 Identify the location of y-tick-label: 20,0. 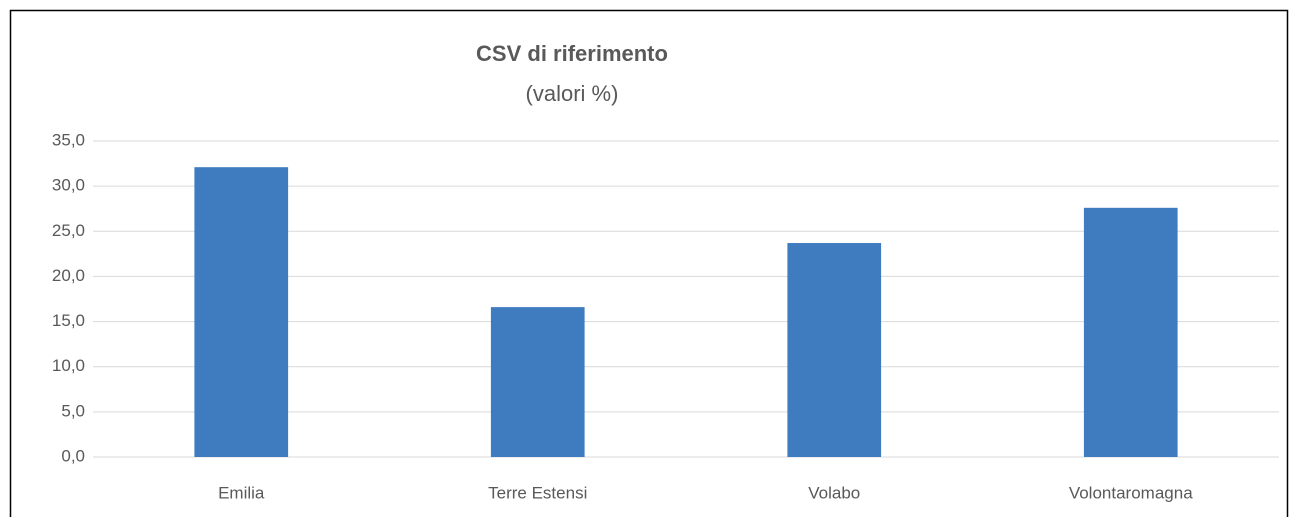
(68, 275).